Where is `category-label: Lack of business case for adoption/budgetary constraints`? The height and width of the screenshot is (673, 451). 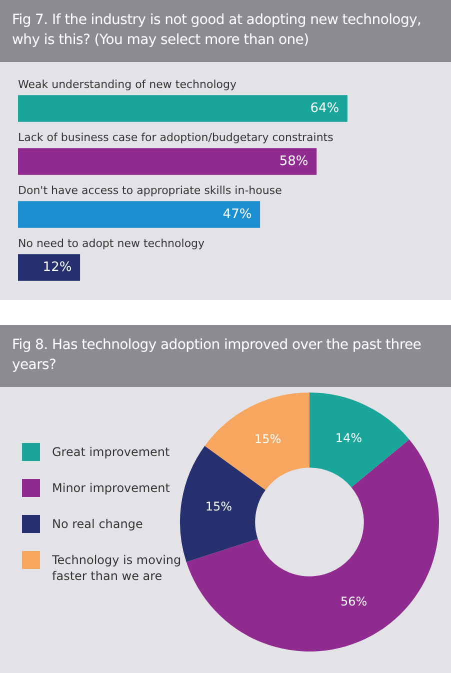
category-label: Lack of business case for adoption/budgetary constraints is located at coordinates (176, 137).